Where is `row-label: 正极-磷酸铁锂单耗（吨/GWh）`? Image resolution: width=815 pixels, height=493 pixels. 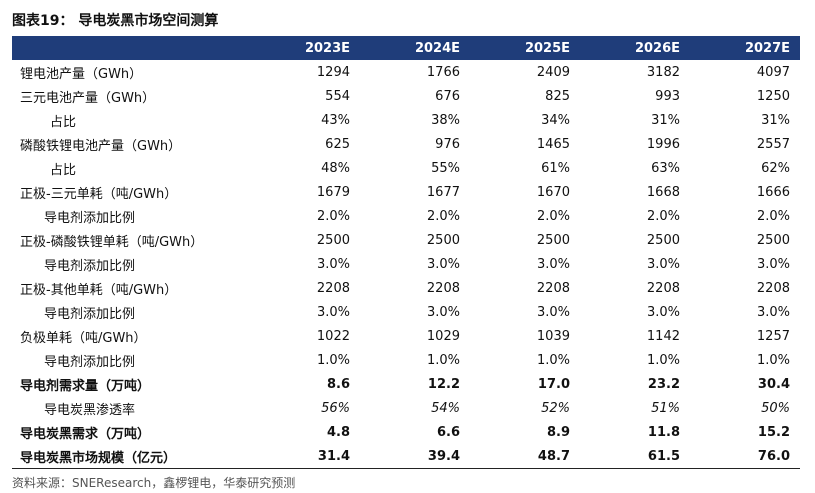
row-label: 正极-磷酸铁锂单耗（吨/GWh） is located at coordinates (112, 242).